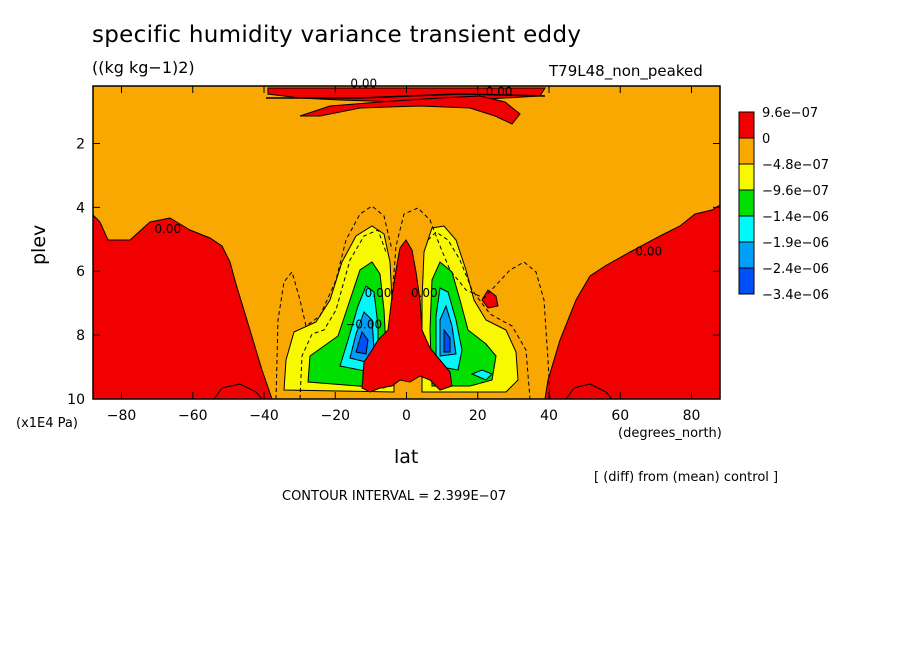 The width and height of the screenshot is (904, 654). Describe the element at coordinates (143, 67) in the screenshot. I see `chart-units: ((kg kg−1)2)` at that location.